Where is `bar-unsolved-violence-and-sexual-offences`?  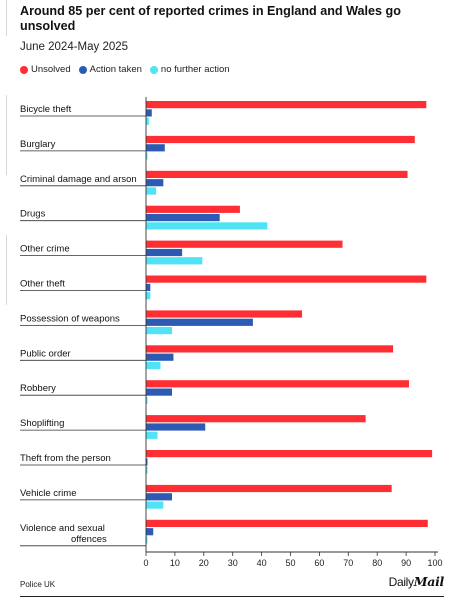 bar-unsolved-violence-and-sexual-offences is located at coordinates (287, 523).